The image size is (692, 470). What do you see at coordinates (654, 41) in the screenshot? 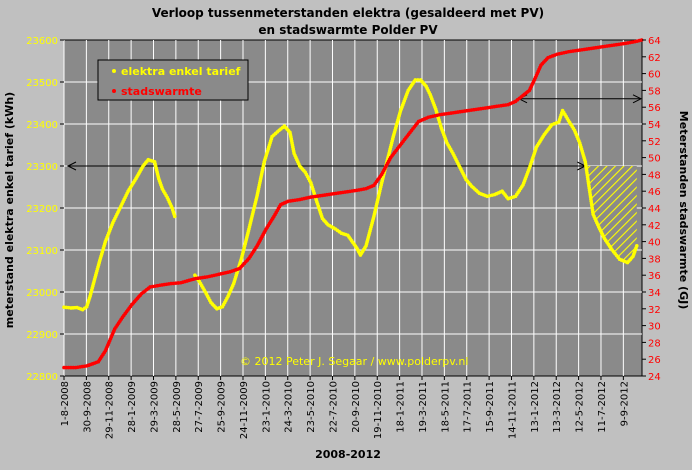
I see `right-tick-label: 64` at bounding box center [654, 41].